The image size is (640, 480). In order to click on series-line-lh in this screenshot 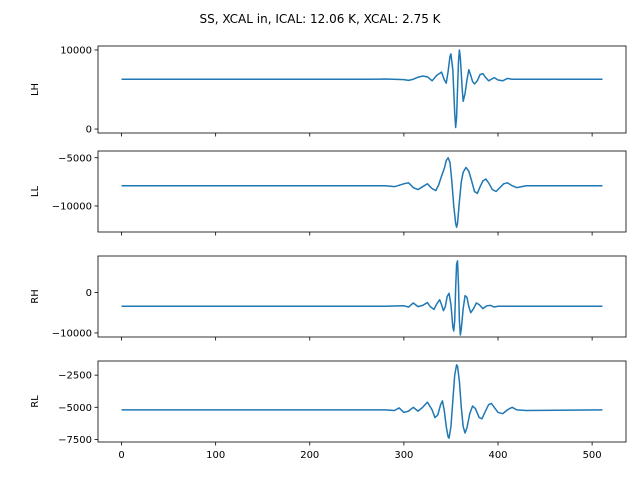, I will do `click(362, 89)`.